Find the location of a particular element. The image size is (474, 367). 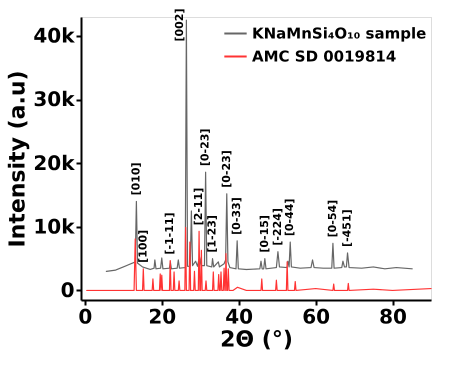

y-tick-label: 40k is located at coordinates (54, 36).